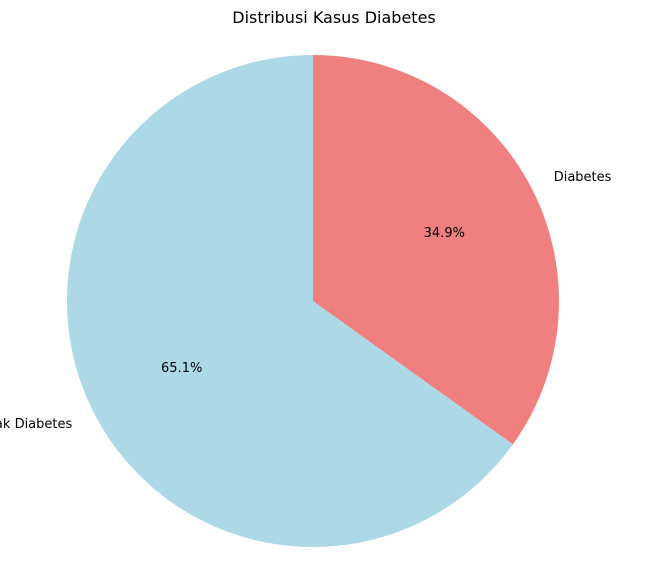 The height and width of the screenshot is (581, 668). Describe the element at coordinates (583, 177) in the screenshot. I see `pie-category-label: Diabetes` at that location.